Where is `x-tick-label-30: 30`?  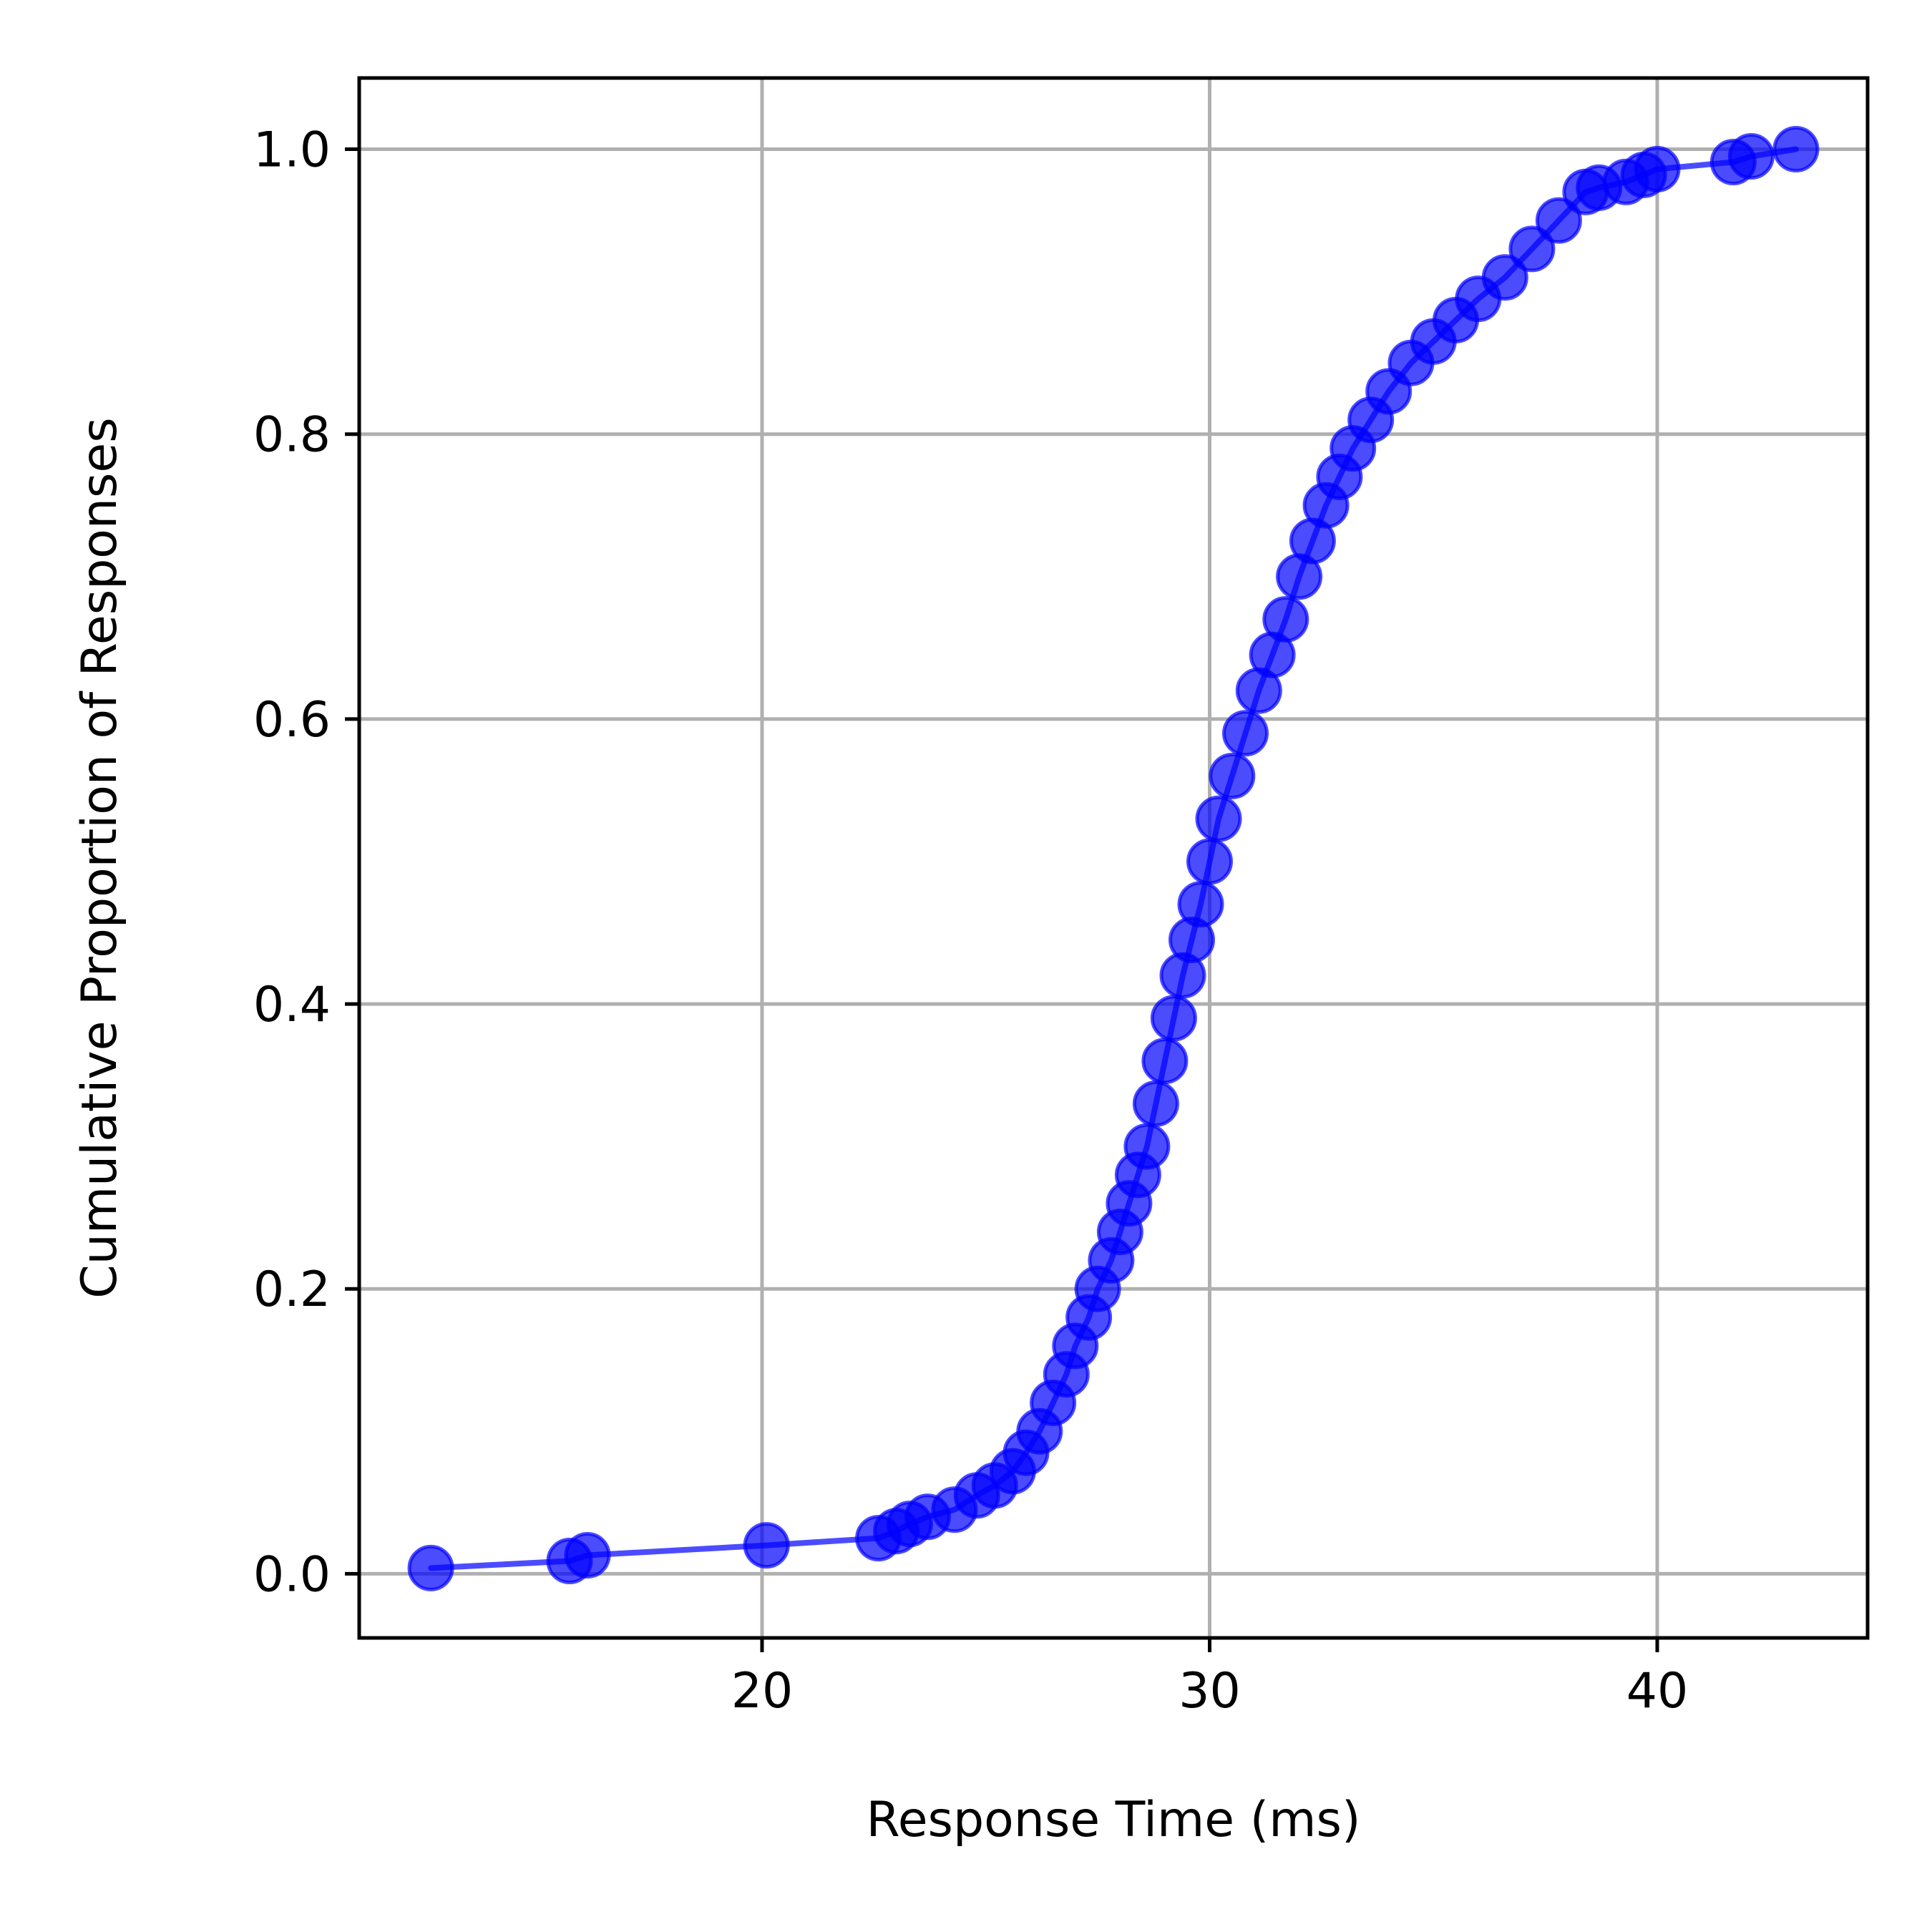
x-tick-label-30: 30 is located at coordinates (1210, 1691).